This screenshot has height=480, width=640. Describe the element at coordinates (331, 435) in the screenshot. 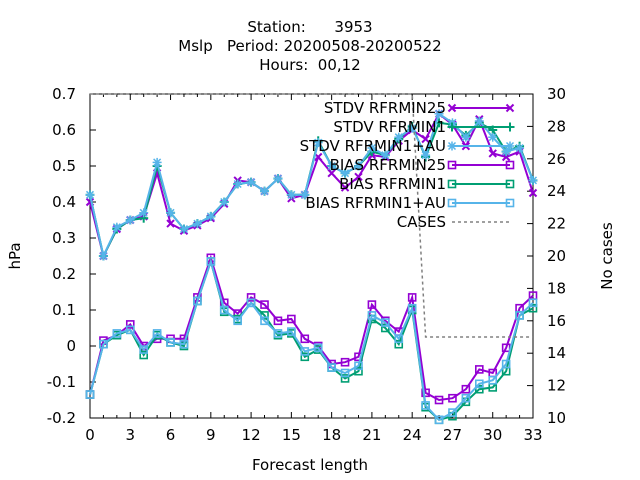

I see `x-tick-label: 18` at that location.